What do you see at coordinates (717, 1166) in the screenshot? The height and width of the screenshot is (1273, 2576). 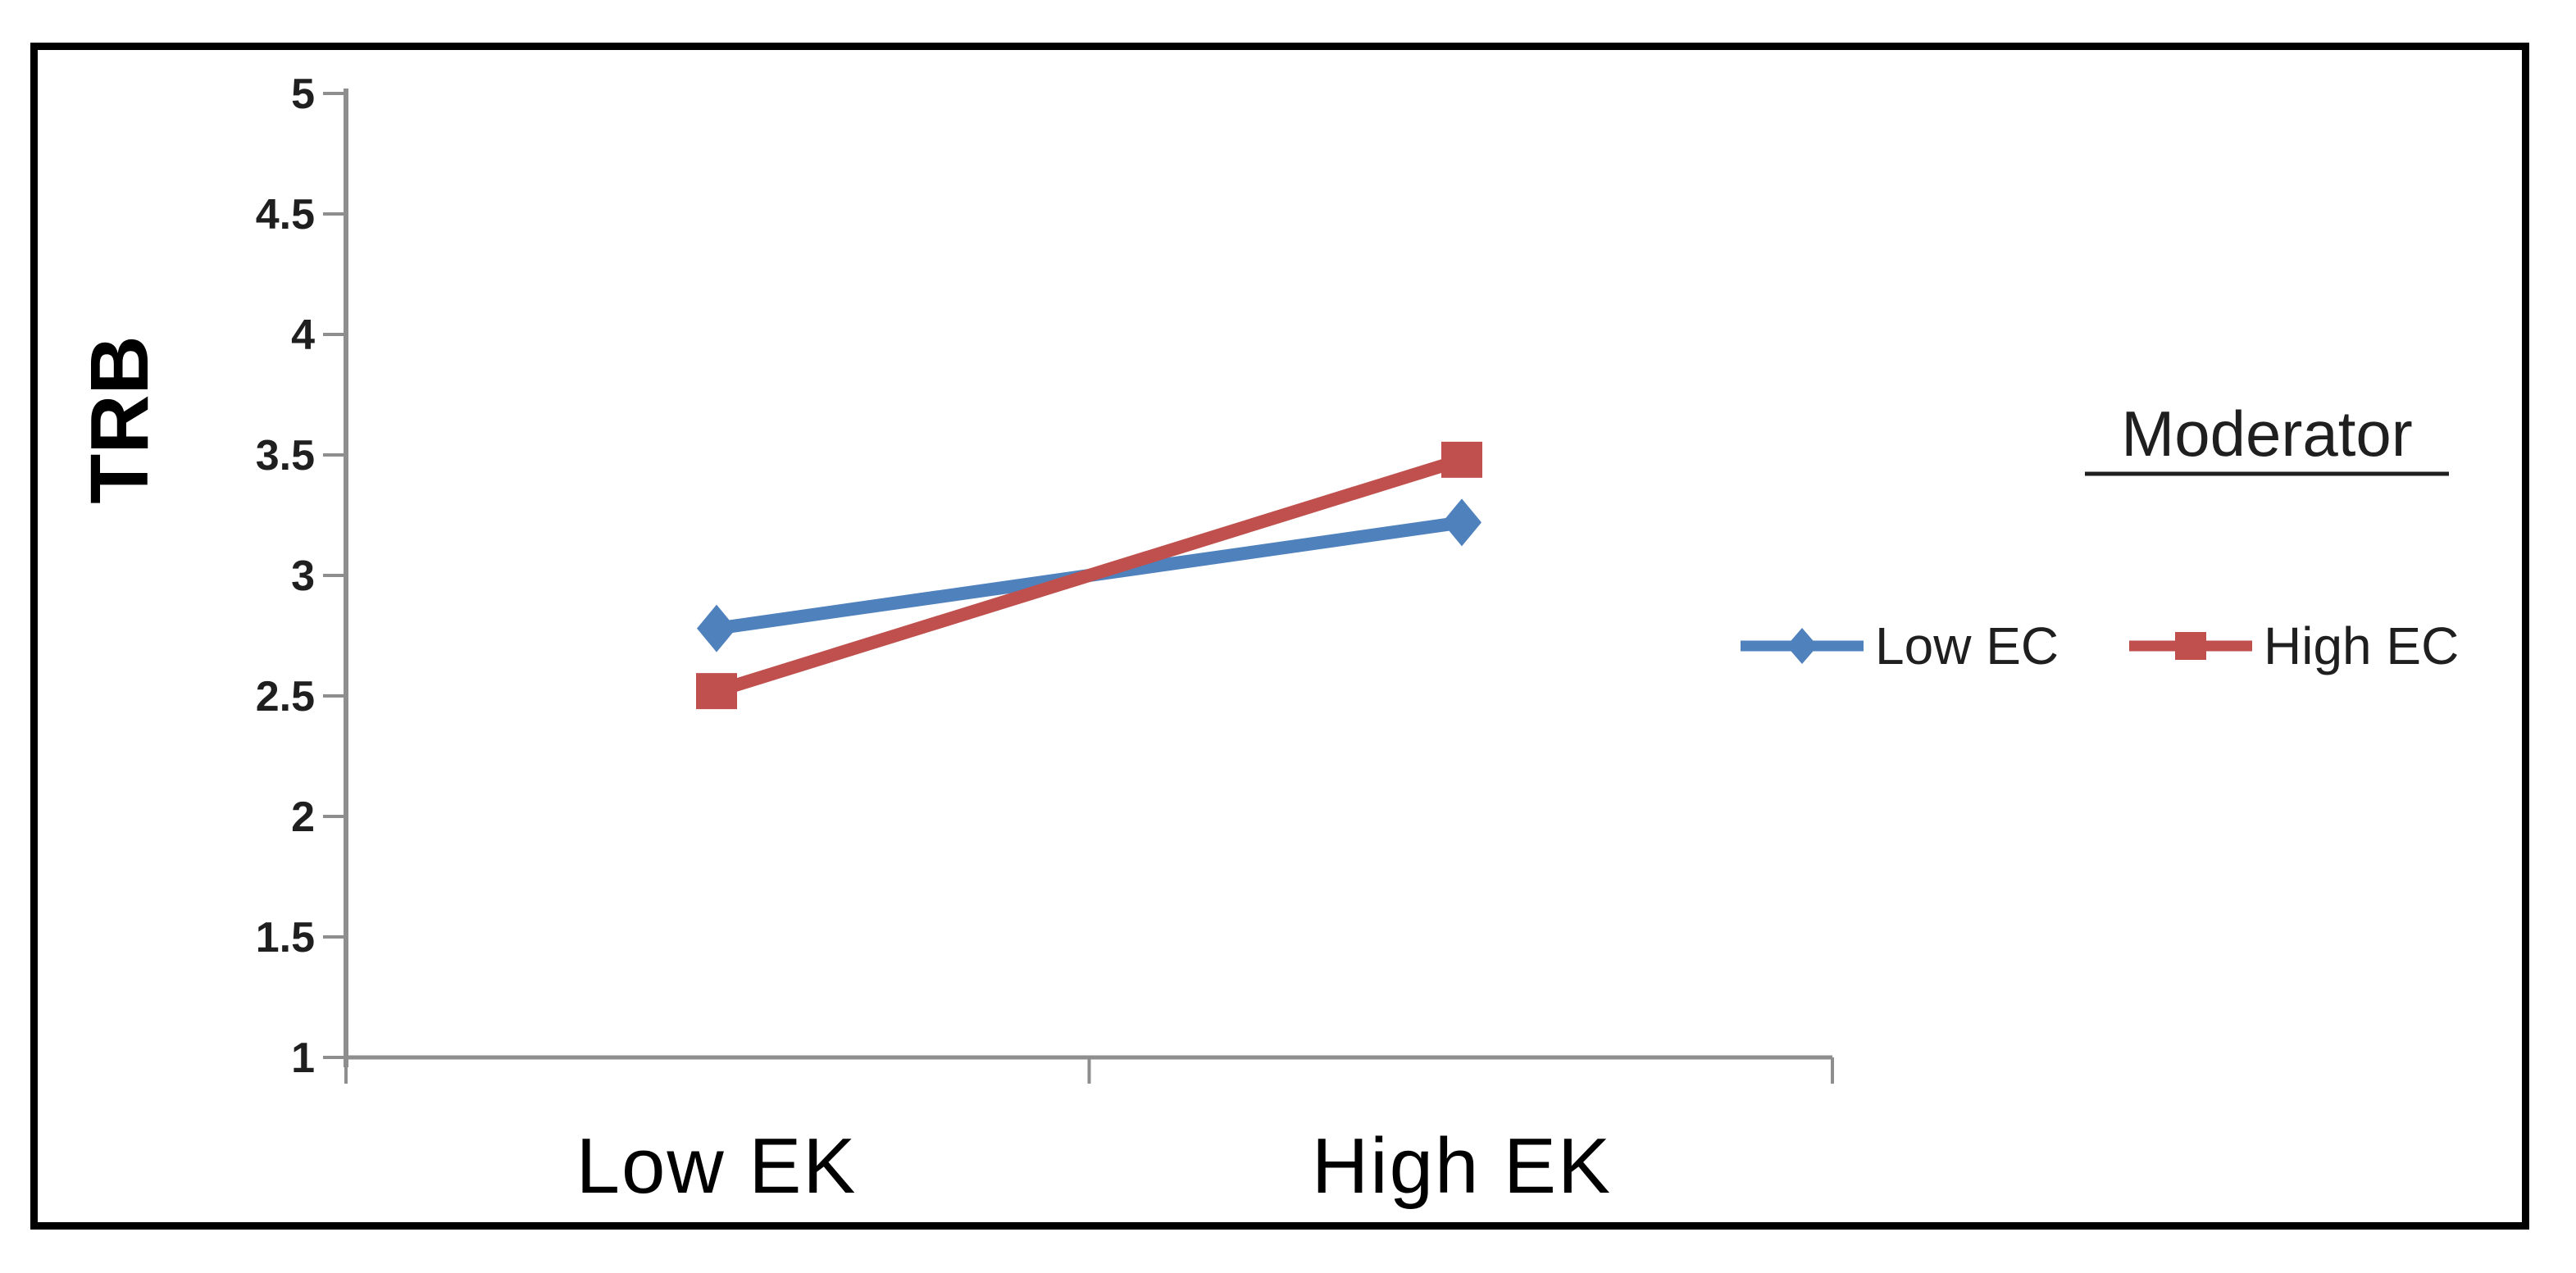 I see `x-category-label: Low EK` at bounding box center [717, 1166].